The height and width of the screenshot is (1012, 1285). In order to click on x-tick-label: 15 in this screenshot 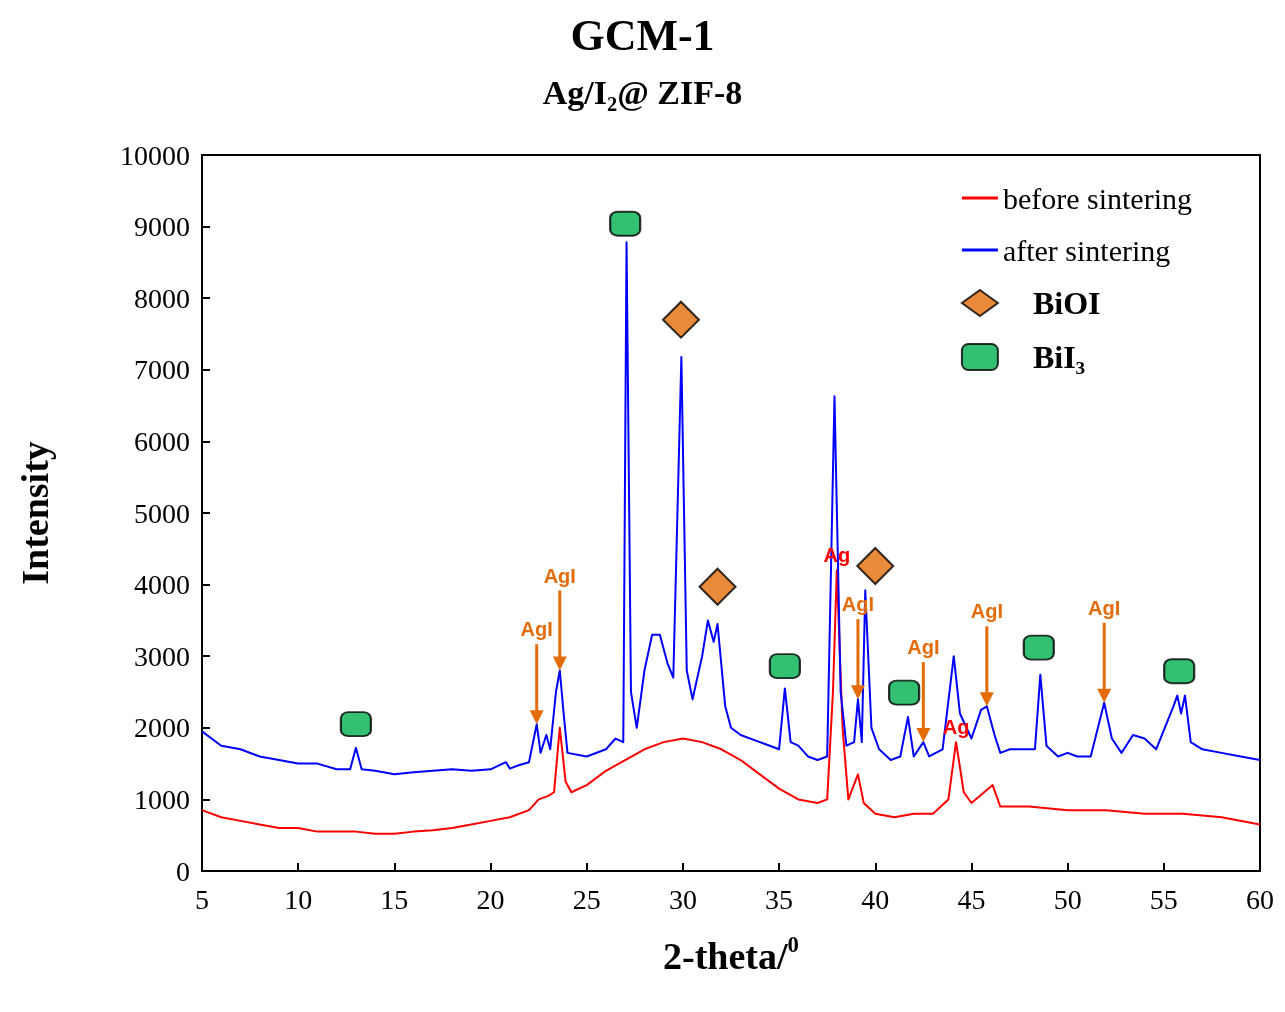, I will do `click(394, 899)`.